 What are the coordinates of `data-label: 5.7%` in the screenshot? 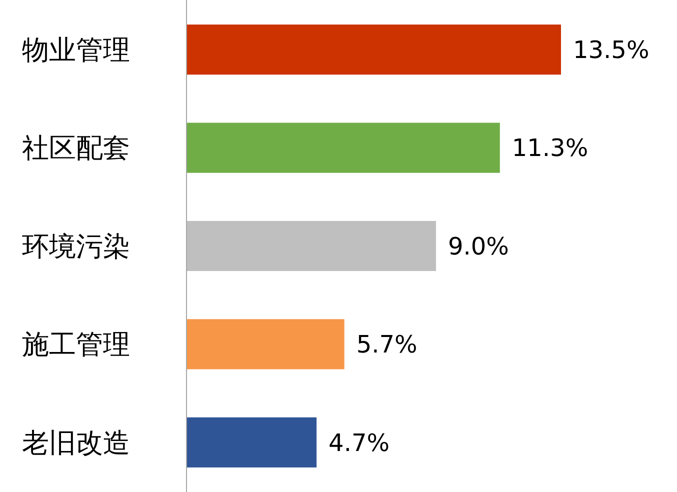 It's located at (387, 344).